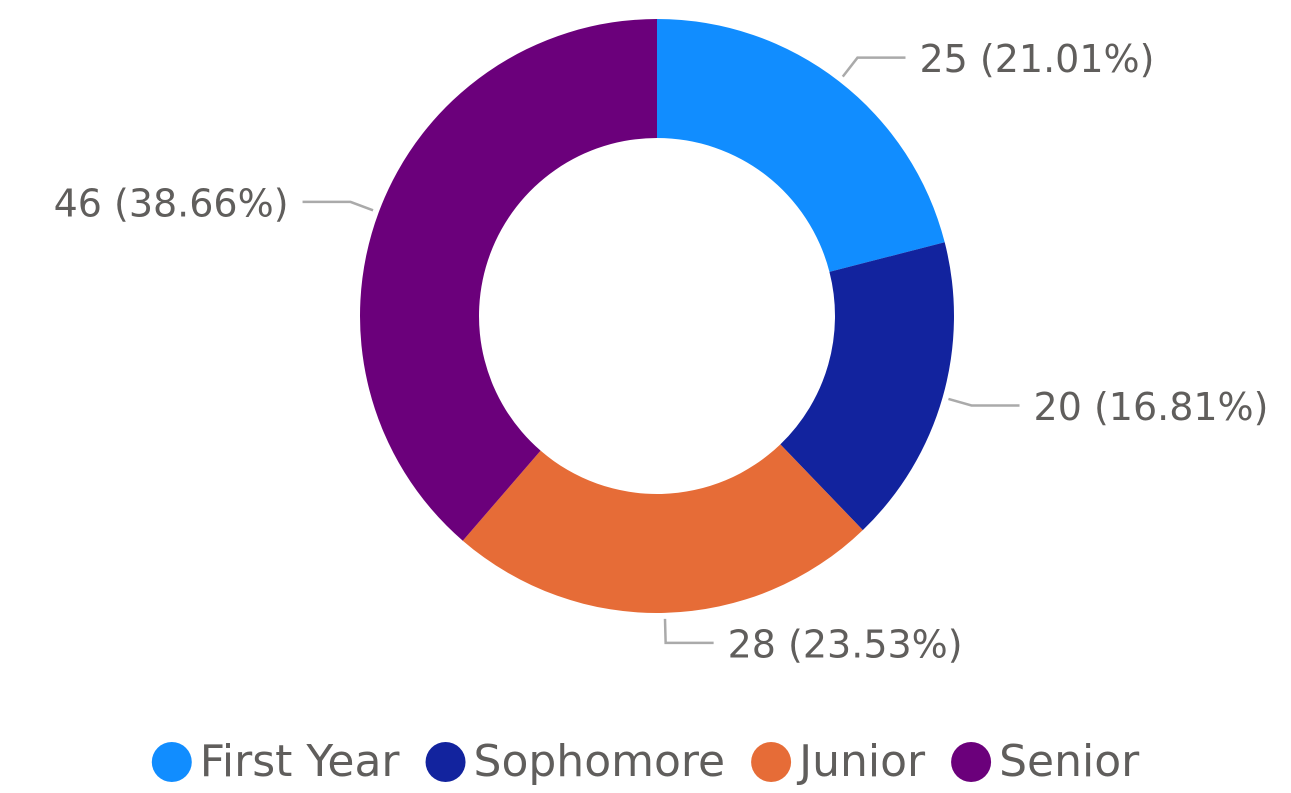 The image size is (1291, 793). Describe the element at coordinates (171, 203) in the screenshot. I see `data-label: 46 (38.66%)` at that location.